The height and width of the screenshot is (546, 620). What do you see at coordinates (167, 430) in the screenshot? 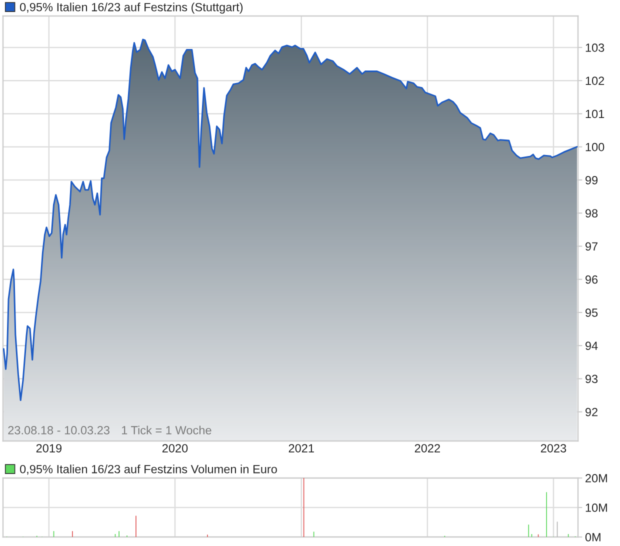
I see `annotation: 1 Tick = 1 Woche` at bounding box center [167, 430].